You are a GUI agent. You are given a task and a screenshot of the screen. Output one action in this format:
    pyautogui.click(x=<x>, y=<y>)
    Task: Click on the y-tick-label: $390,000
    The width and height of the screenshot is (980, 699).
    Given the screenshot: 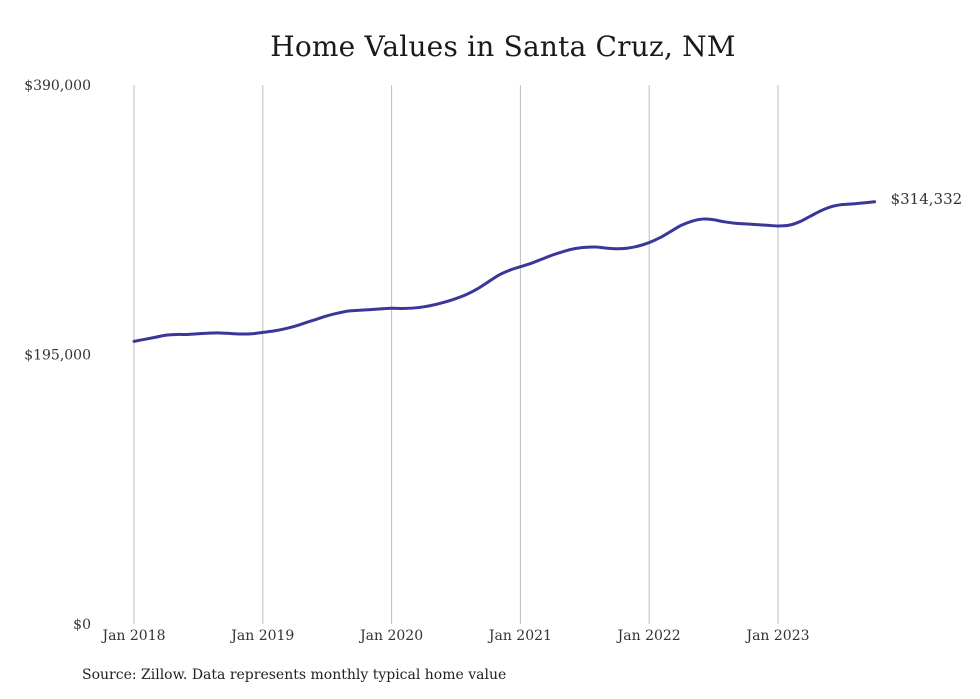 What is the action you would take?
    pyautogui.click(x=57, y=86)
    